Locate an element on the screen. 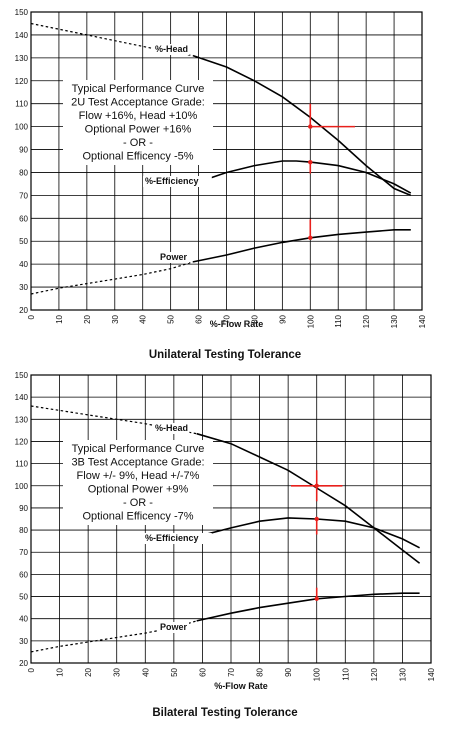  x-tick-label: 140 is located at coordinates (422, 321).